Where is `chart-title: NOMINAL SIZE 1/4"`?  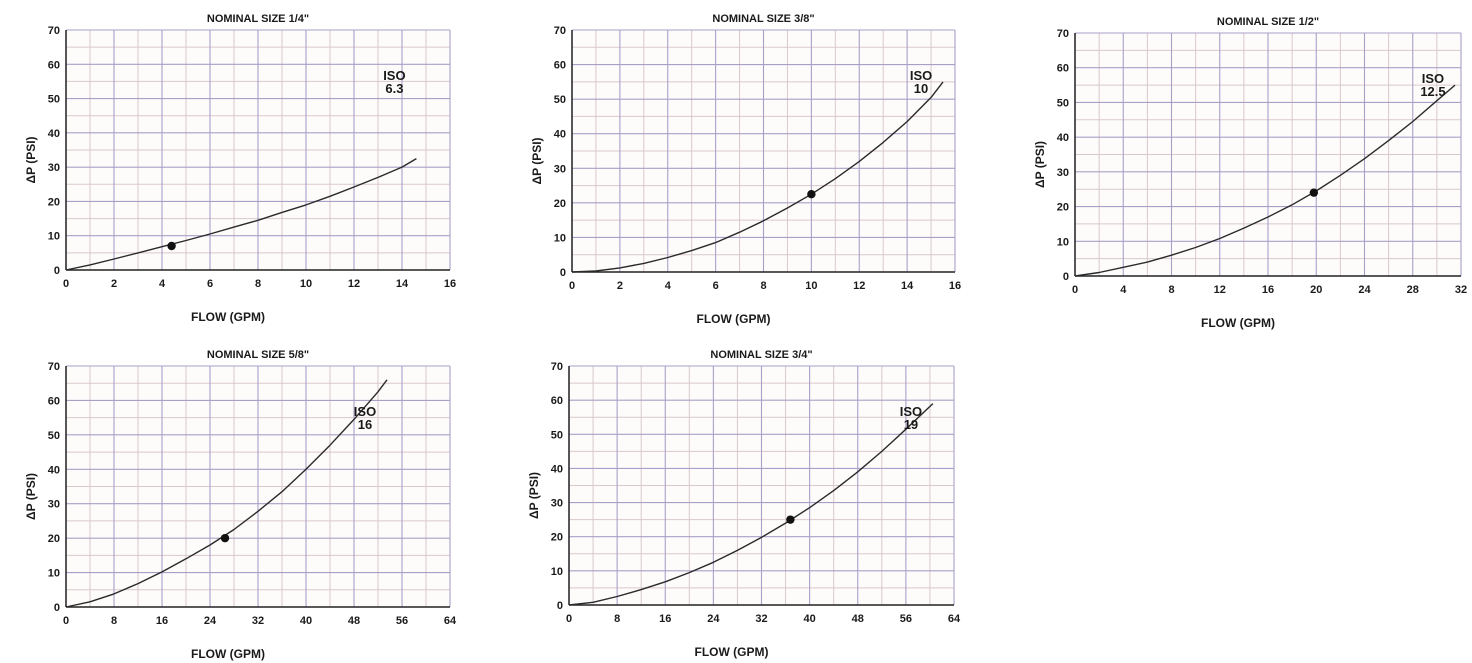 chart-title: NOMINAL SIZE 1/4" is located at coordinates (258, 19).